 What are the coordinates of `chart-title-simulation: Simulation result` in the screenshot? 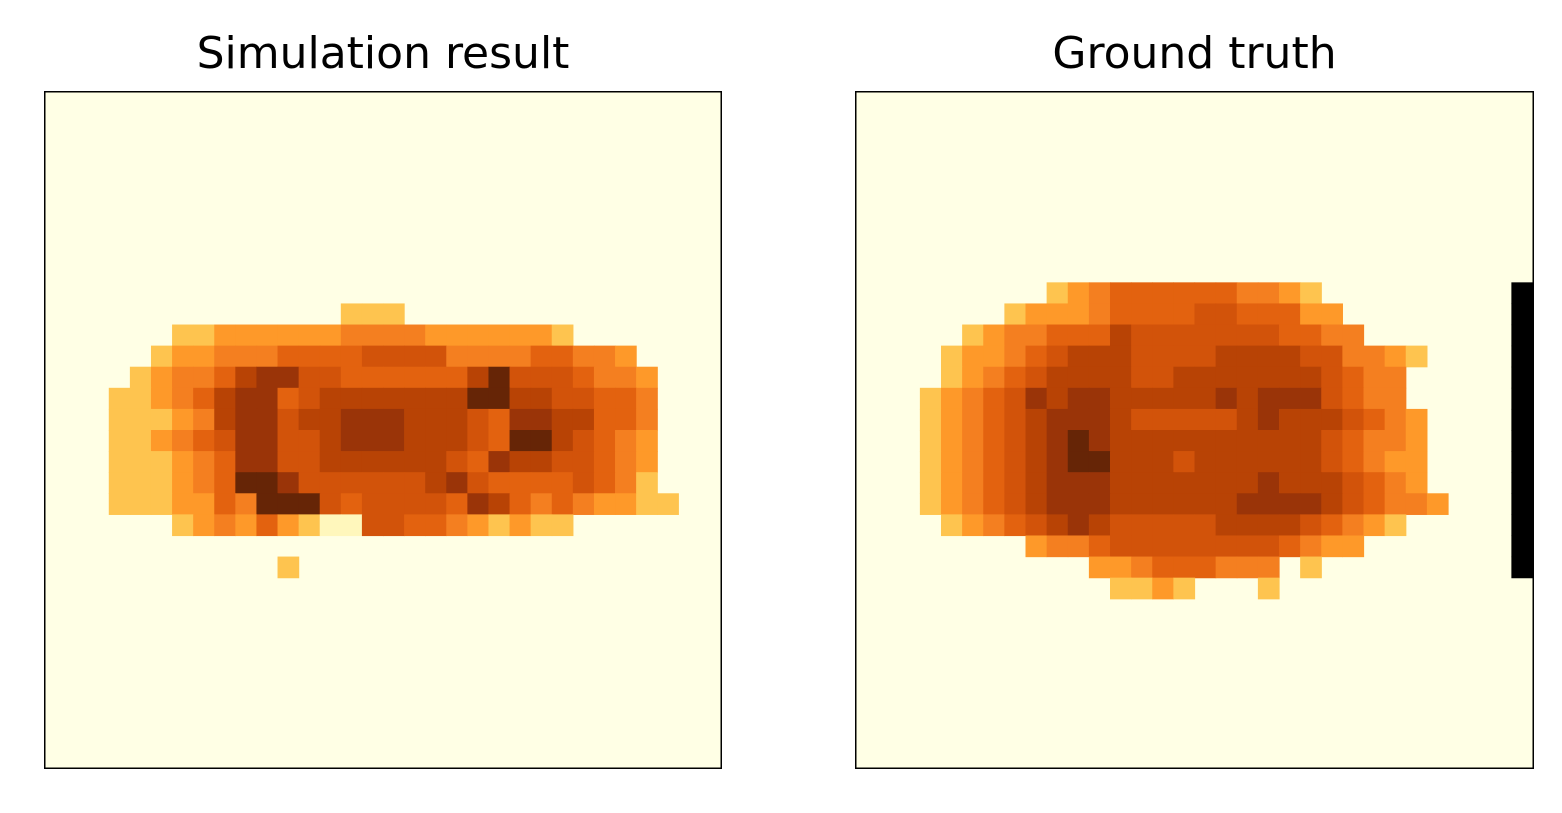 It's located at (383, 53).